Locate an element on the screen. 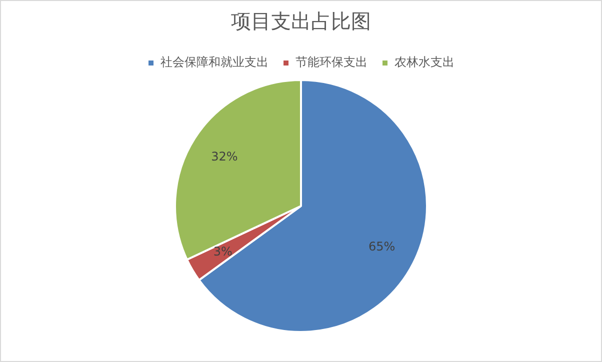 The height and width of the screenshot is (362, 602). legend-label: 农林水支出 is located at coordinates (424, 62).